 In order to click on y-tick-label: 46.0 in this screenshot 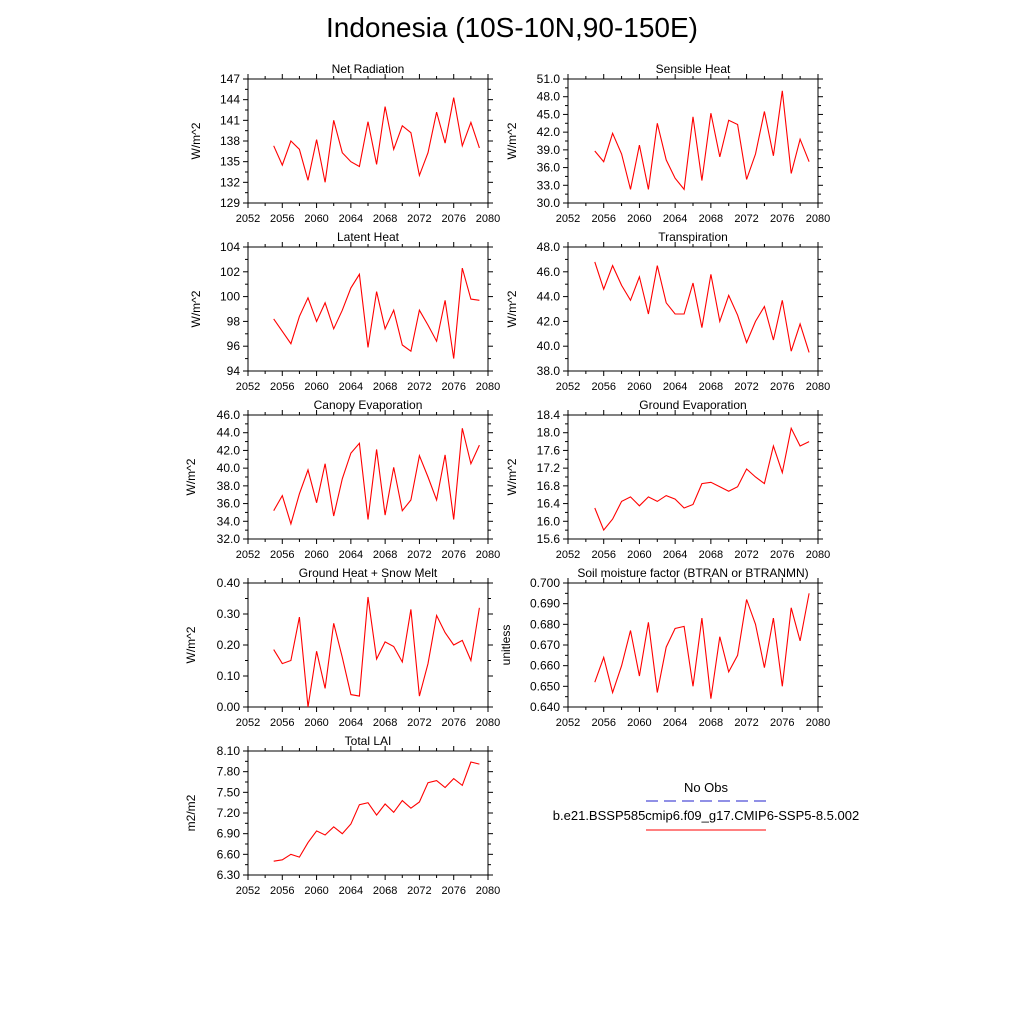, I will do `click(229, 415)`.